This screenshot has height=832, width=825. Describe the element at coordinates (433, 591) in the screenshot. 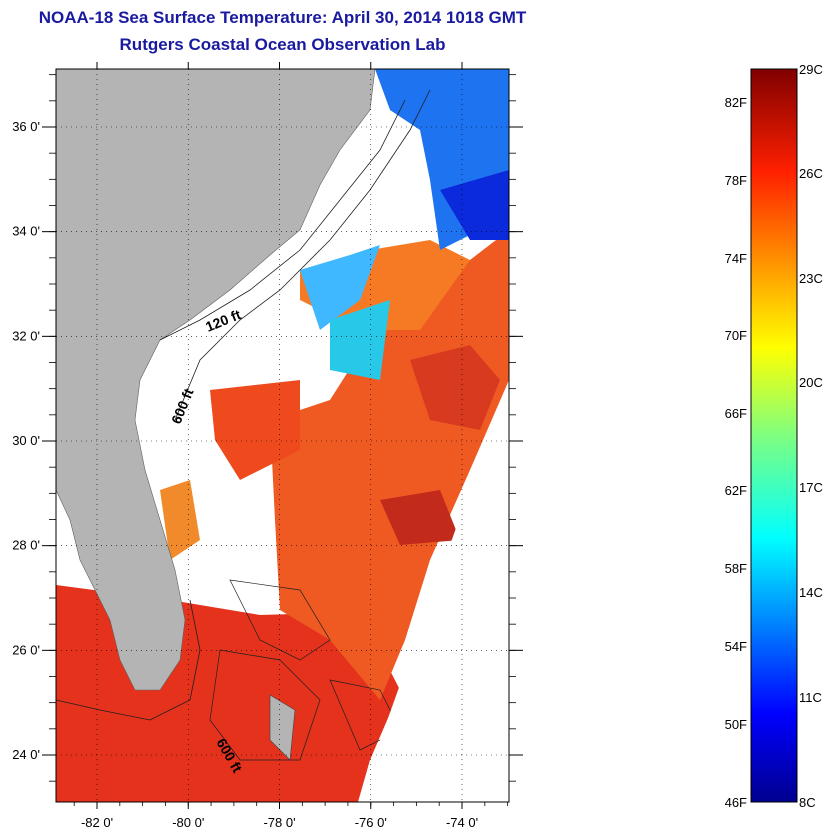

I see `no-data-swath-edge` at that location.